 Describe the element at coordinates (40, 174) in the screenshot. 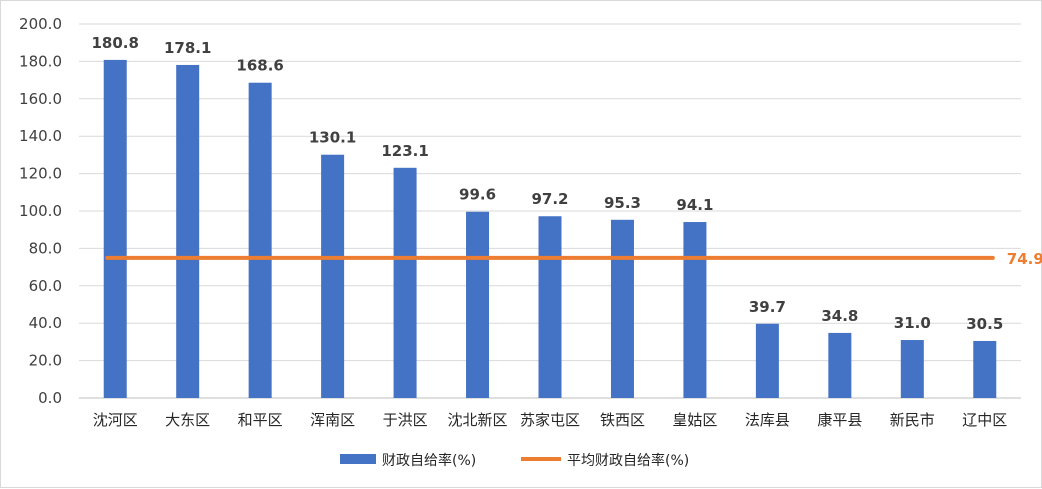

I see `y-tick-label: 120.0` at that location.